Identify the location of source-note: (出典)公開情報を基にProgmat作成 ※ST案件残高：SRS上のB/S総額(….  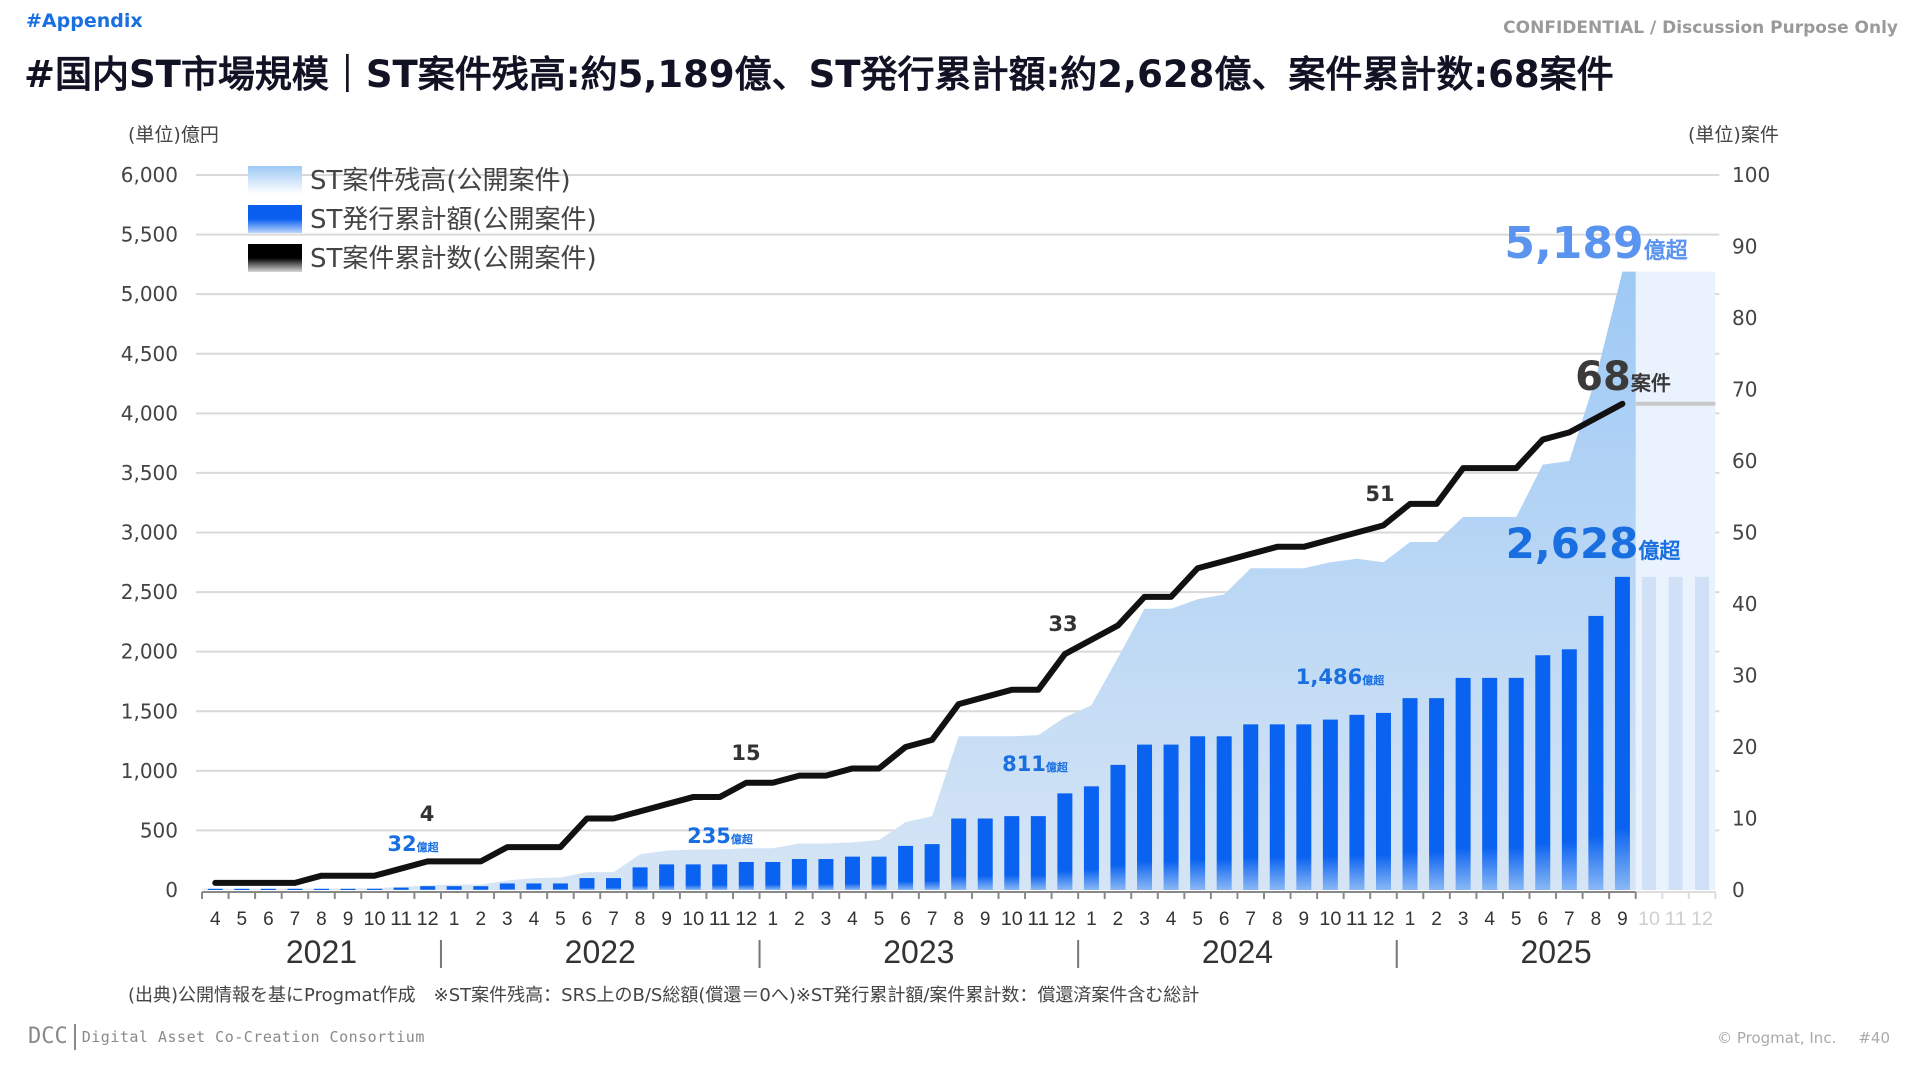
(664, 995).